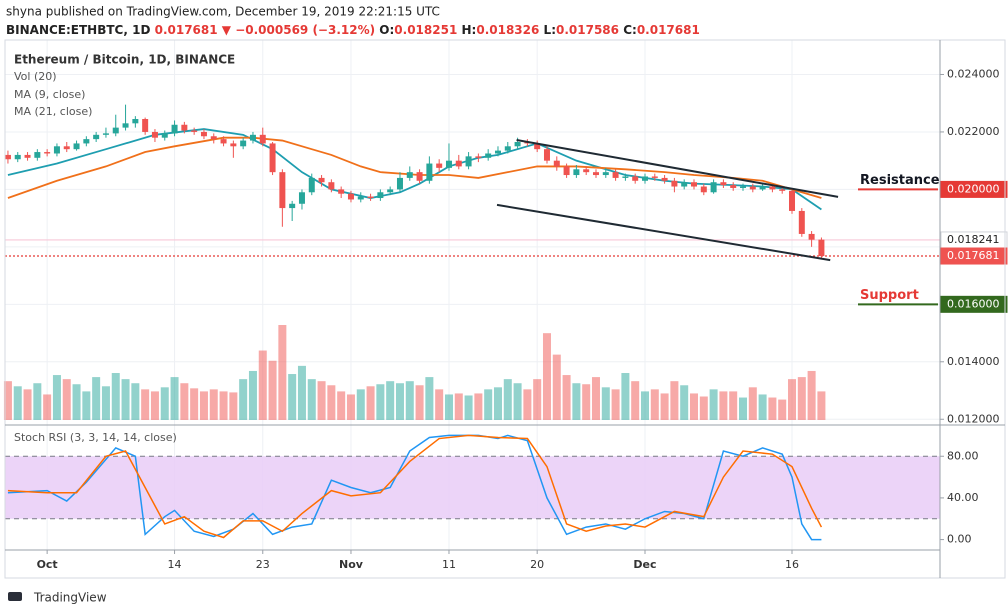 The image size is (1008, 615). What do you see at coordinates (47, 564) in the screenshot?
I see `x-tick-label: Oct` at bounding box center [47, 564].